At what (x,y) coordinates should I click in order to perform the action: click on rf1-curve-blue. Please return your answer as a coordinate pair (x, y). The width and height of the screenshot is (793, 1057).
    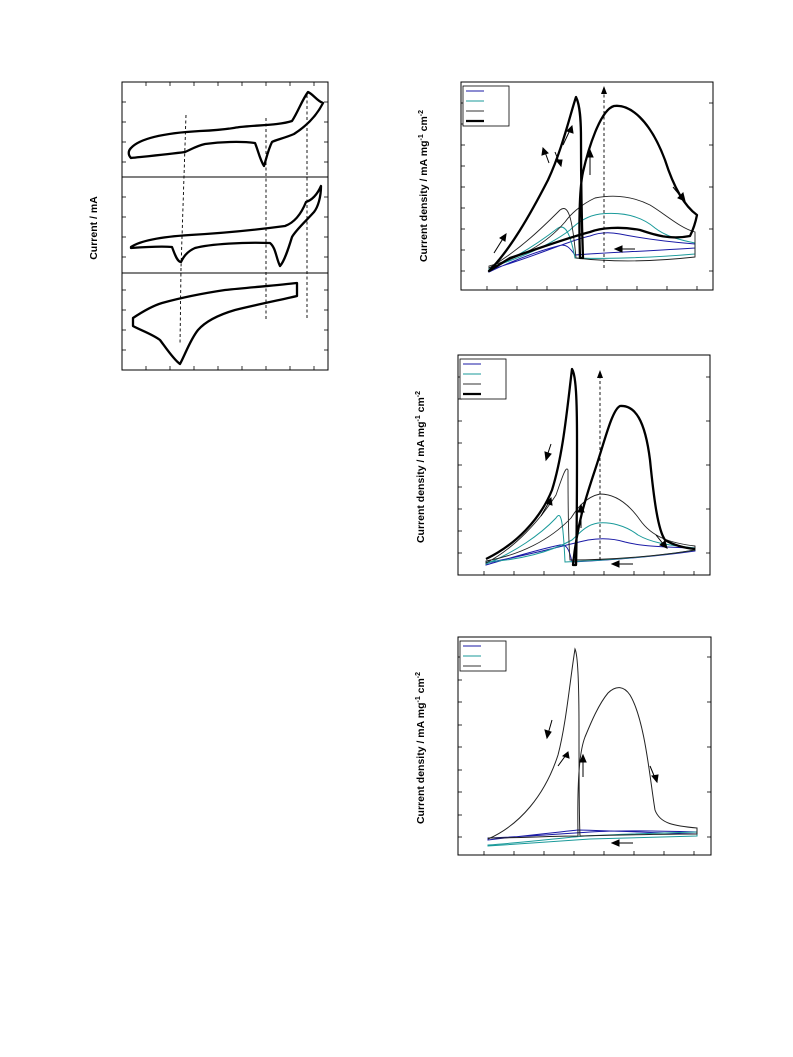
    Looking at the image, I should click on (592, 252).